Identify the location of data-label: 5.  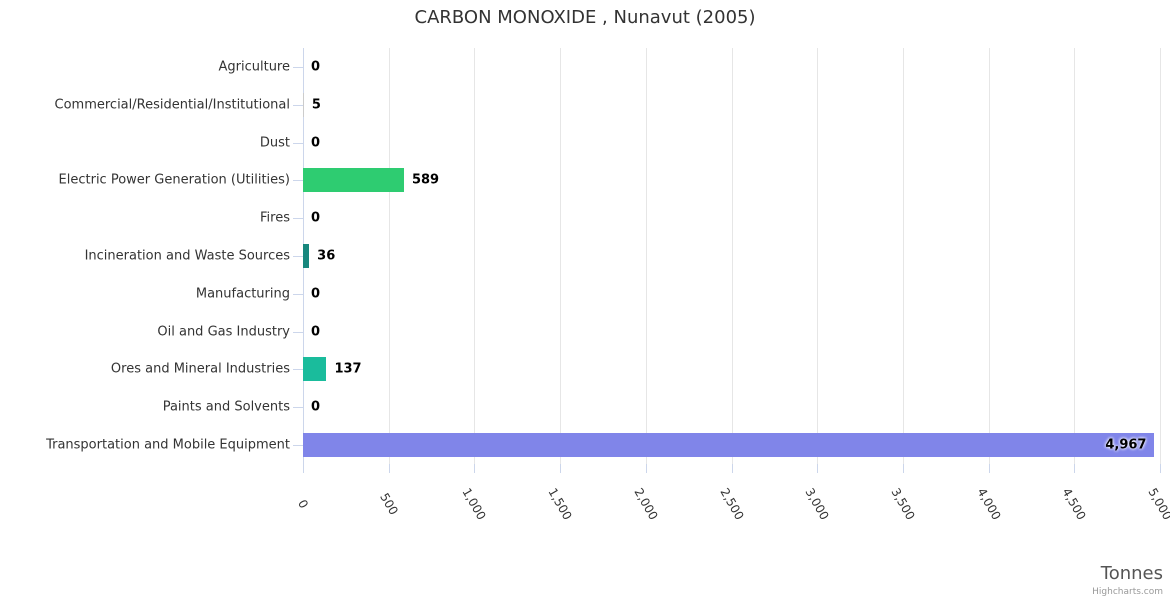
(316, 105).